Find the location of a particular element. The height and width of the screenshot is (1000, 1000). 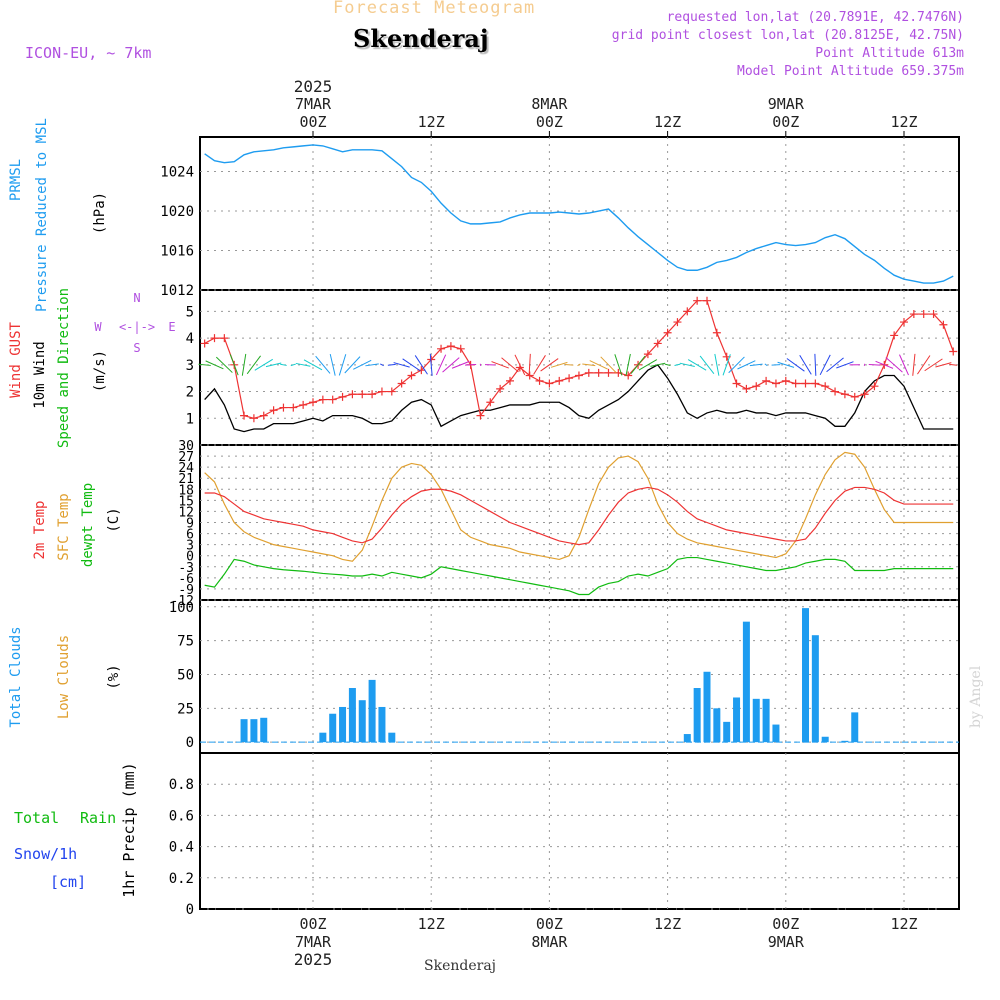

temperature-unit-label: (C) is located at coordinates (114, 519).